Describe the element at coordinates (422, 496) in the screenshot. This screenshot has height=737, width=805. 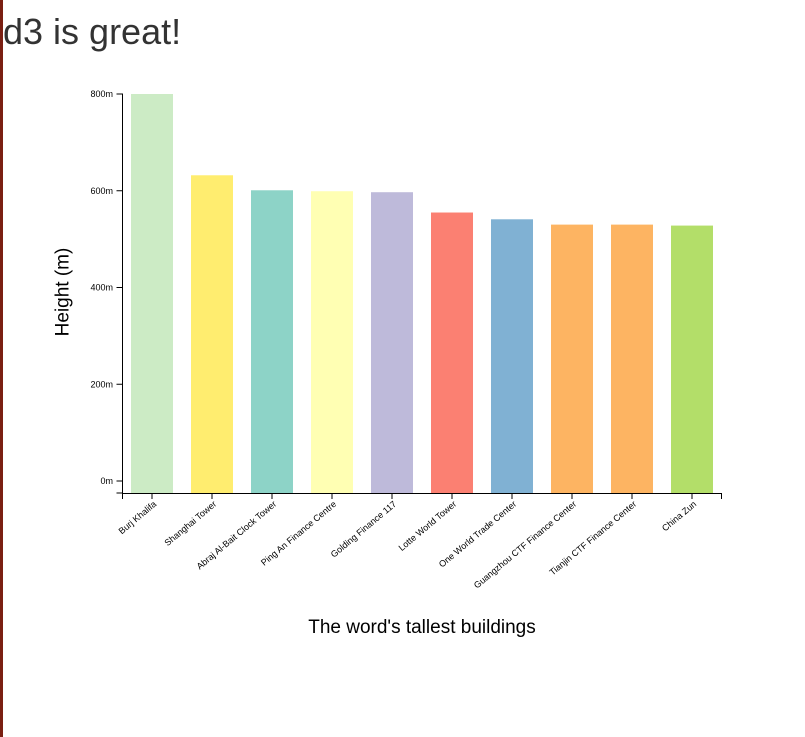
I see `x-axis-line` at that location.